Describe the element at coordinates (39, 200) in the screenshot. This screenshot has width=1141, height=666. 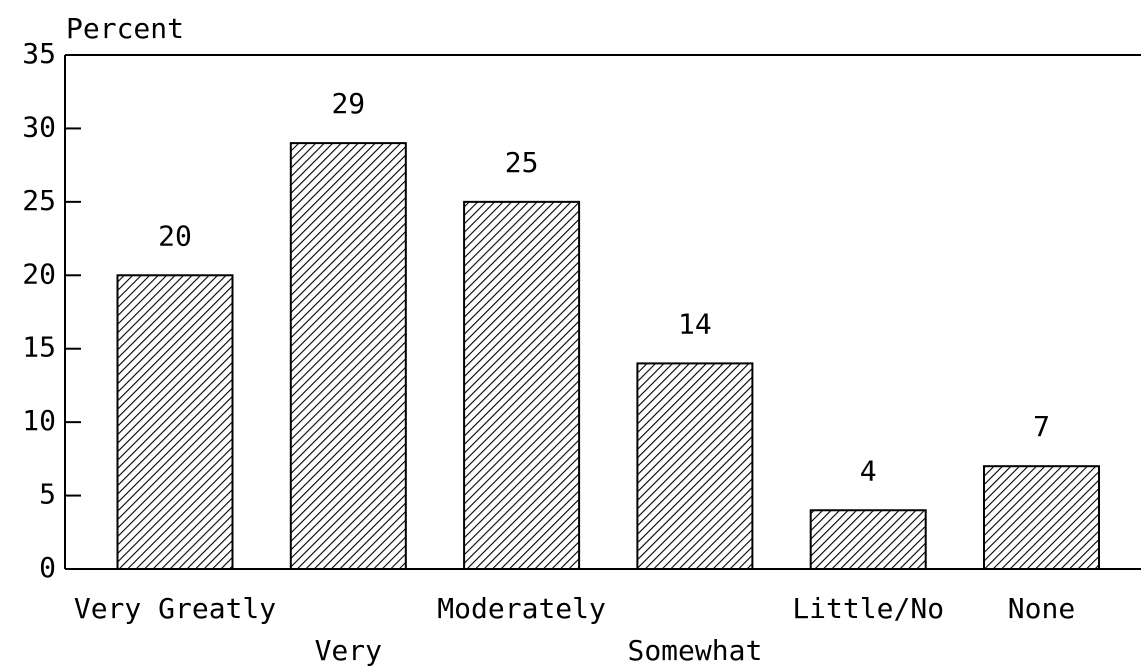
I see `y-tick-label: 25` at that location.